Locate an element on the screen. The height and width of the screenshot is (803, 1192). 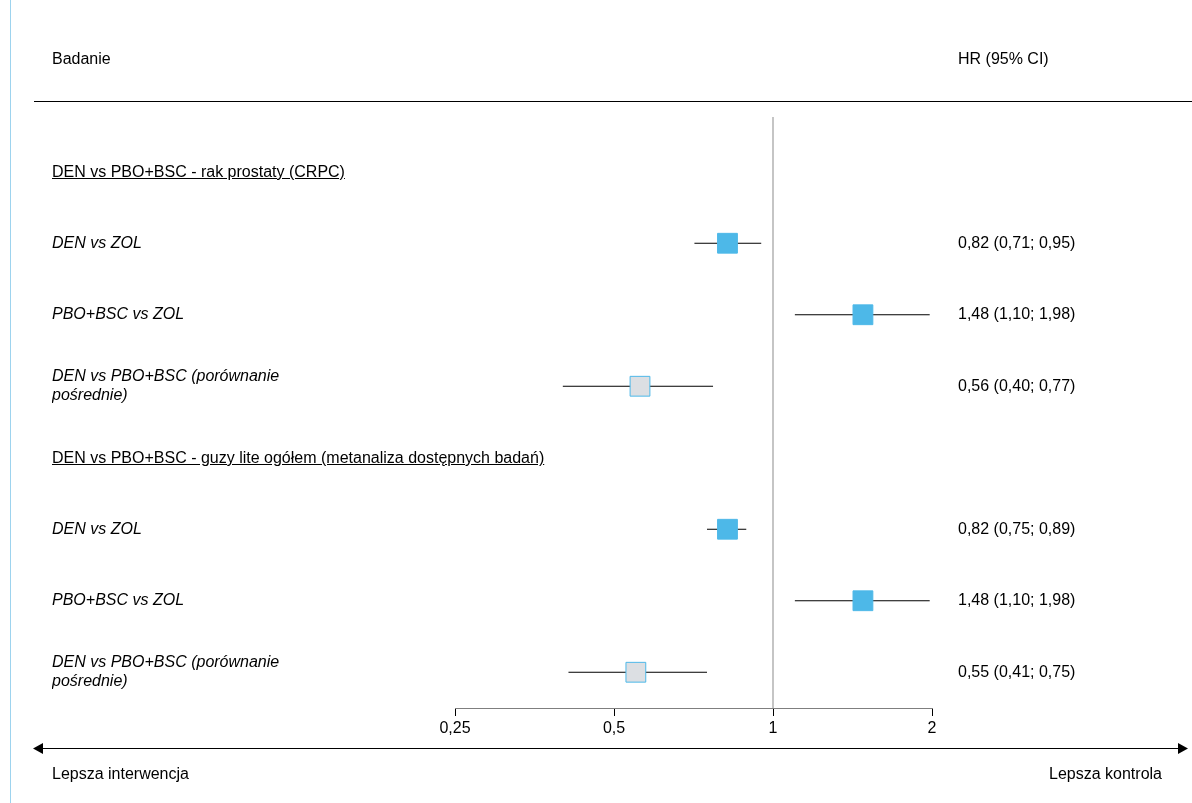
text: HR (95% CI) is located at coordinates (1003, 59).